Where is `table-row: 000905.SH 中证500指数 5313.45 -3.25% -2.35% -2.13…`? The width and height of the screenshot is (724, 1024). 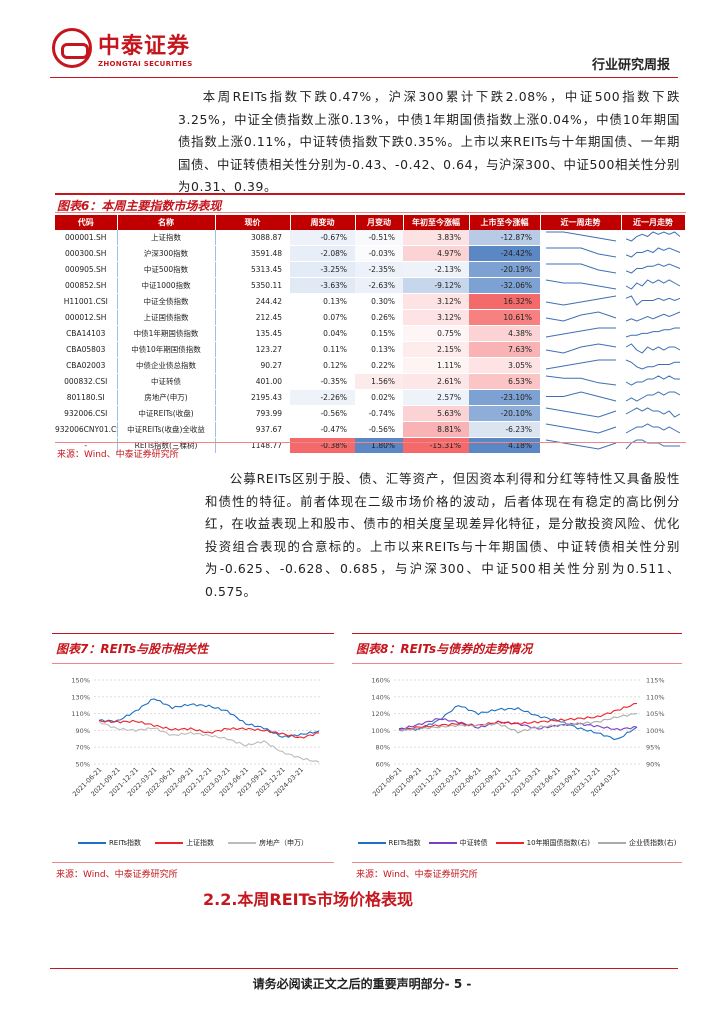 table-row: 000905.SH 中证500指数 5313.45 -3.25% -2.35% -2.13… is located at coordinates (370, 269).